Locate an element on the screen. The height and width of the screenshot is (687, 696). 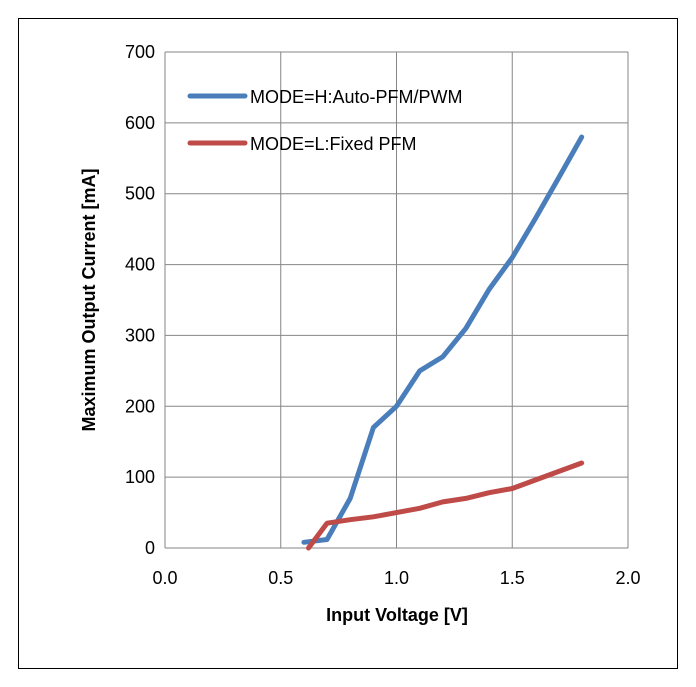
x-tick-label: 1.5 is located at coordinates (512, 578).